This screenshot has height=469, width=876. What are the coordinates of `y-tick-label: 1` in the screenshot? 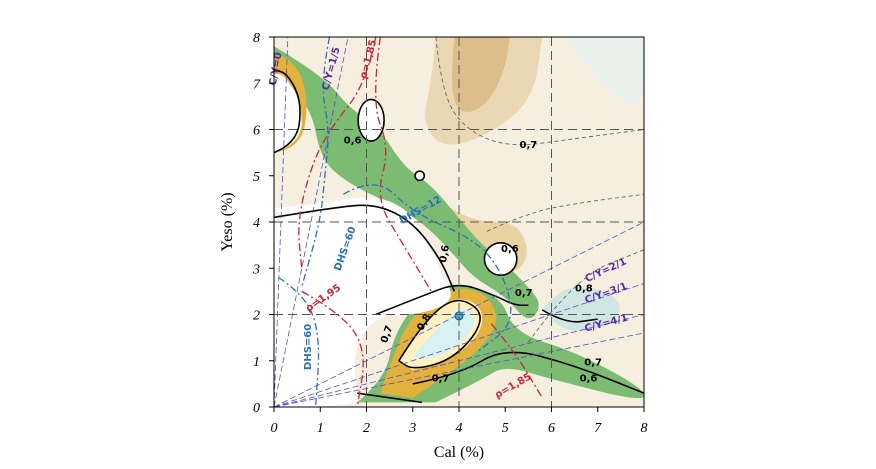 It's located at (256, 362).